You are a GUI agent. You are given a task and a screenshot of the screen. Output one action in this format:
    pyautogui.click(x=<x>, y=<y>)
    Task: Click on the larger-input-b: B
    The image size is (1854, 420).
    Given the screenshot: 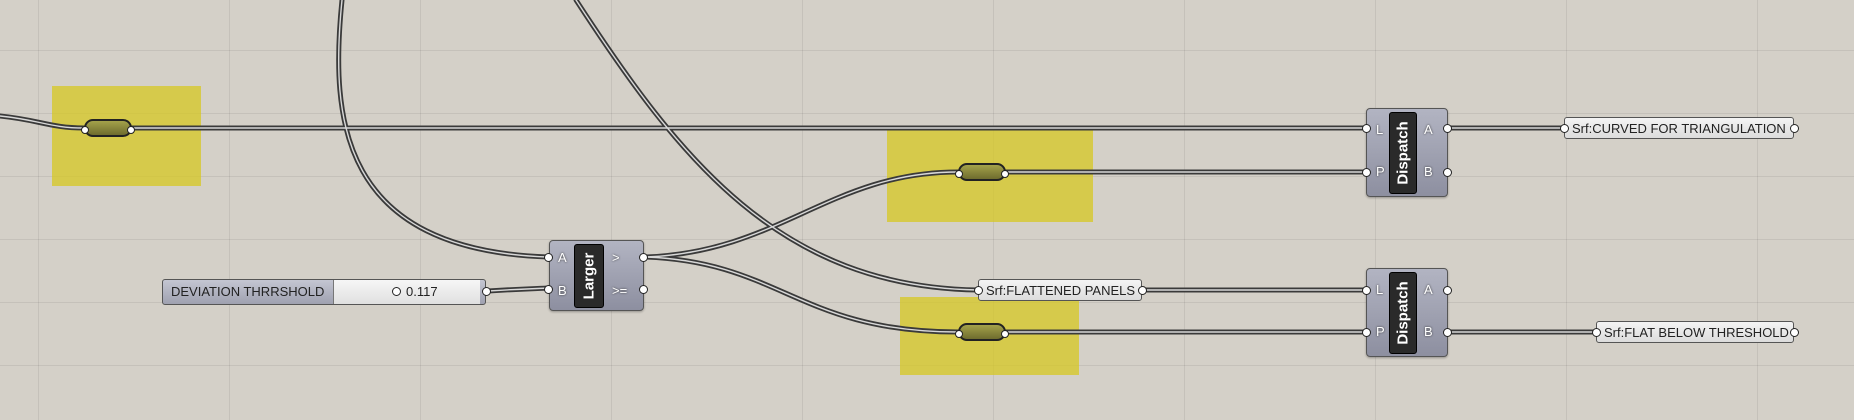 What is the action you would take?
    pyautogui.click(x=562, y=290)
    